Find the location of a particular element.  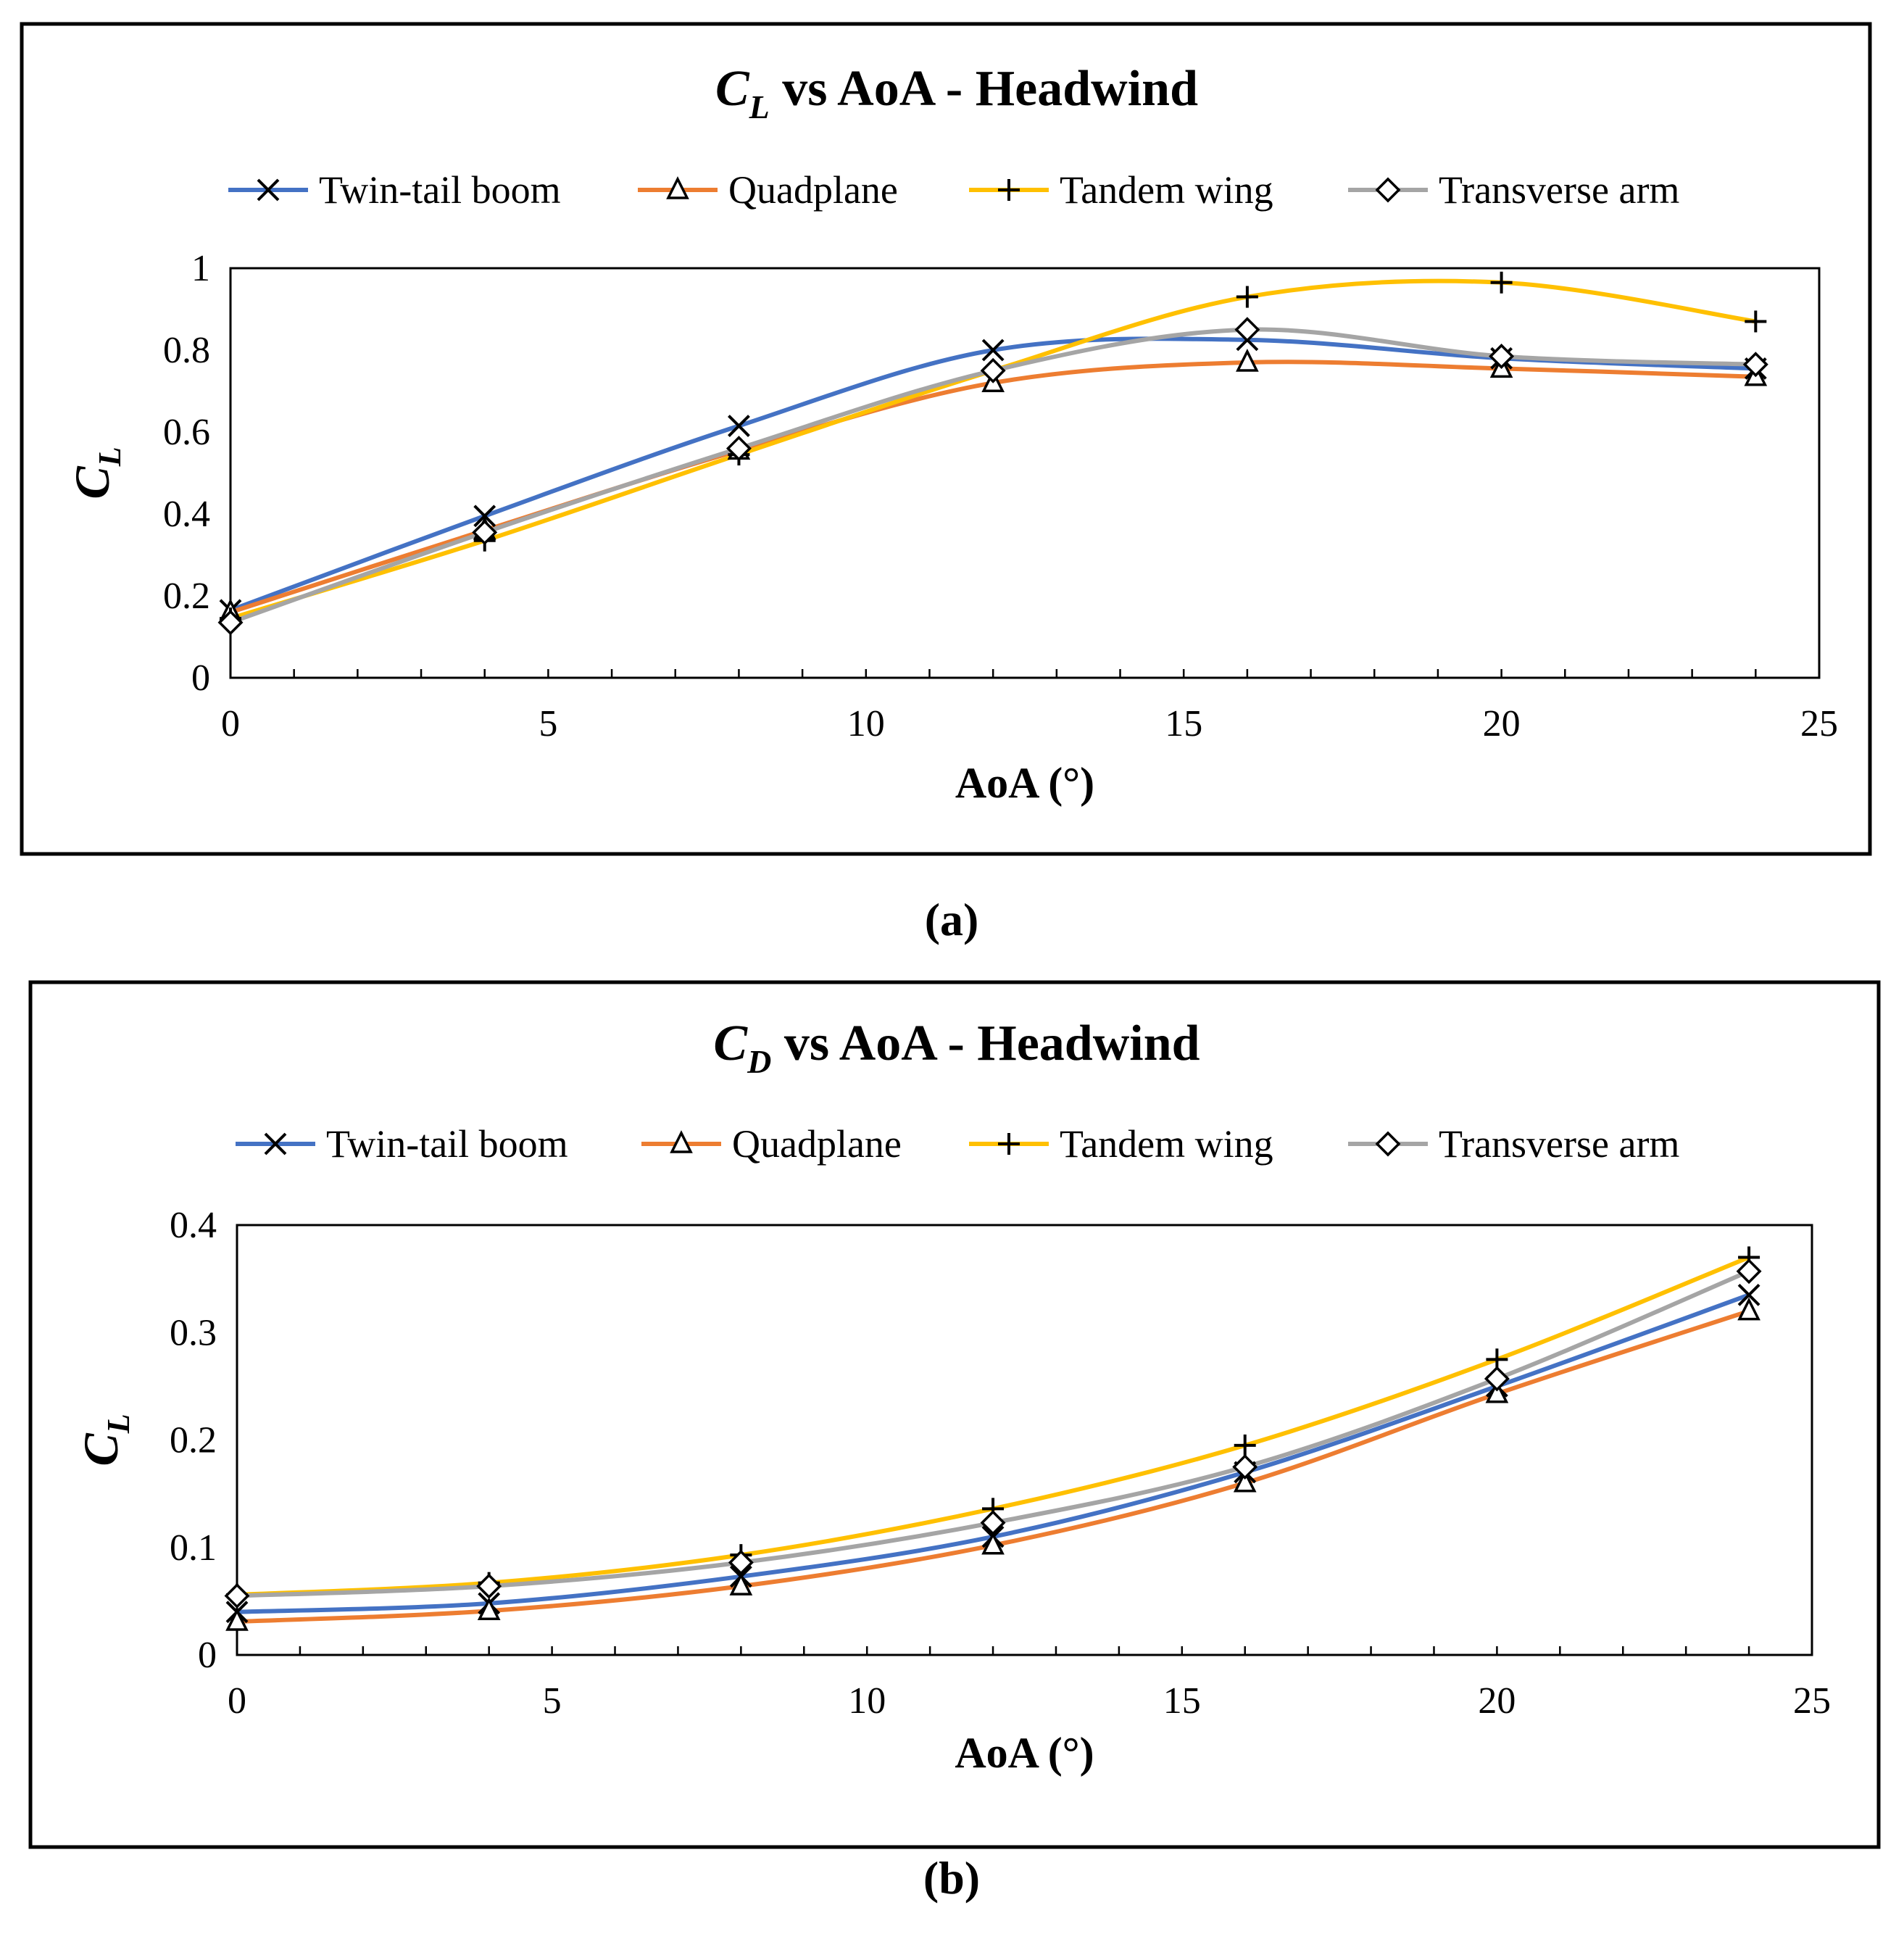

panel-label: (b) is located at coordinates (951, 1878).